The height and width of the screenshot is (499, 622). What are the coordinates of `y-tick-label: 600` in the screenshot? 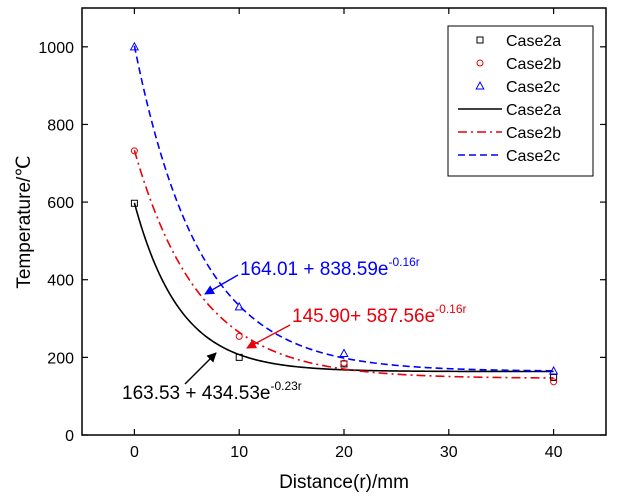 It's located at (60, 203).